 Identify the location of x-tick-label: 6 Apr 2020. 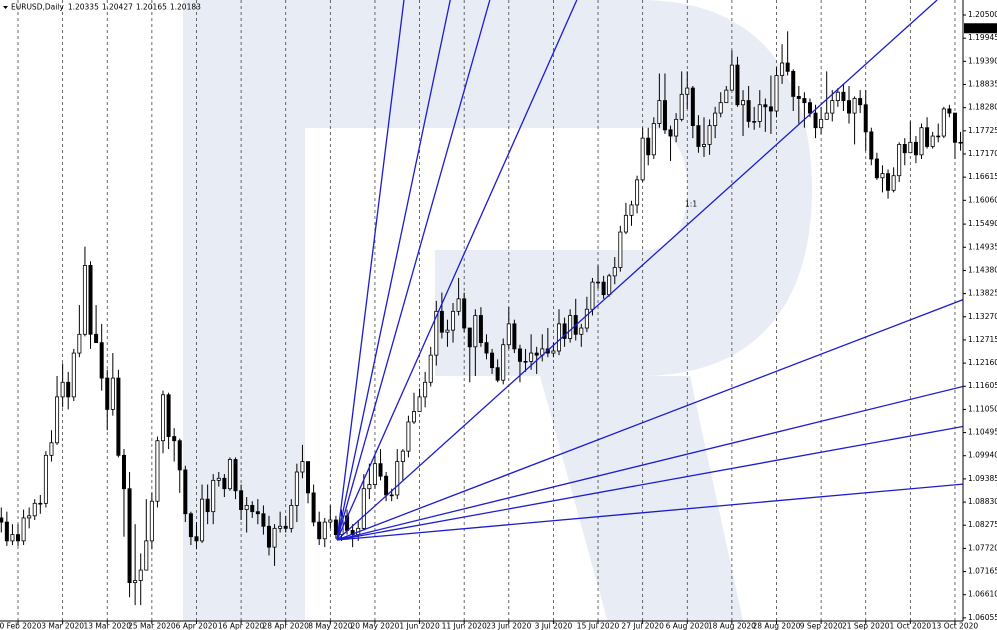
(197, 626).